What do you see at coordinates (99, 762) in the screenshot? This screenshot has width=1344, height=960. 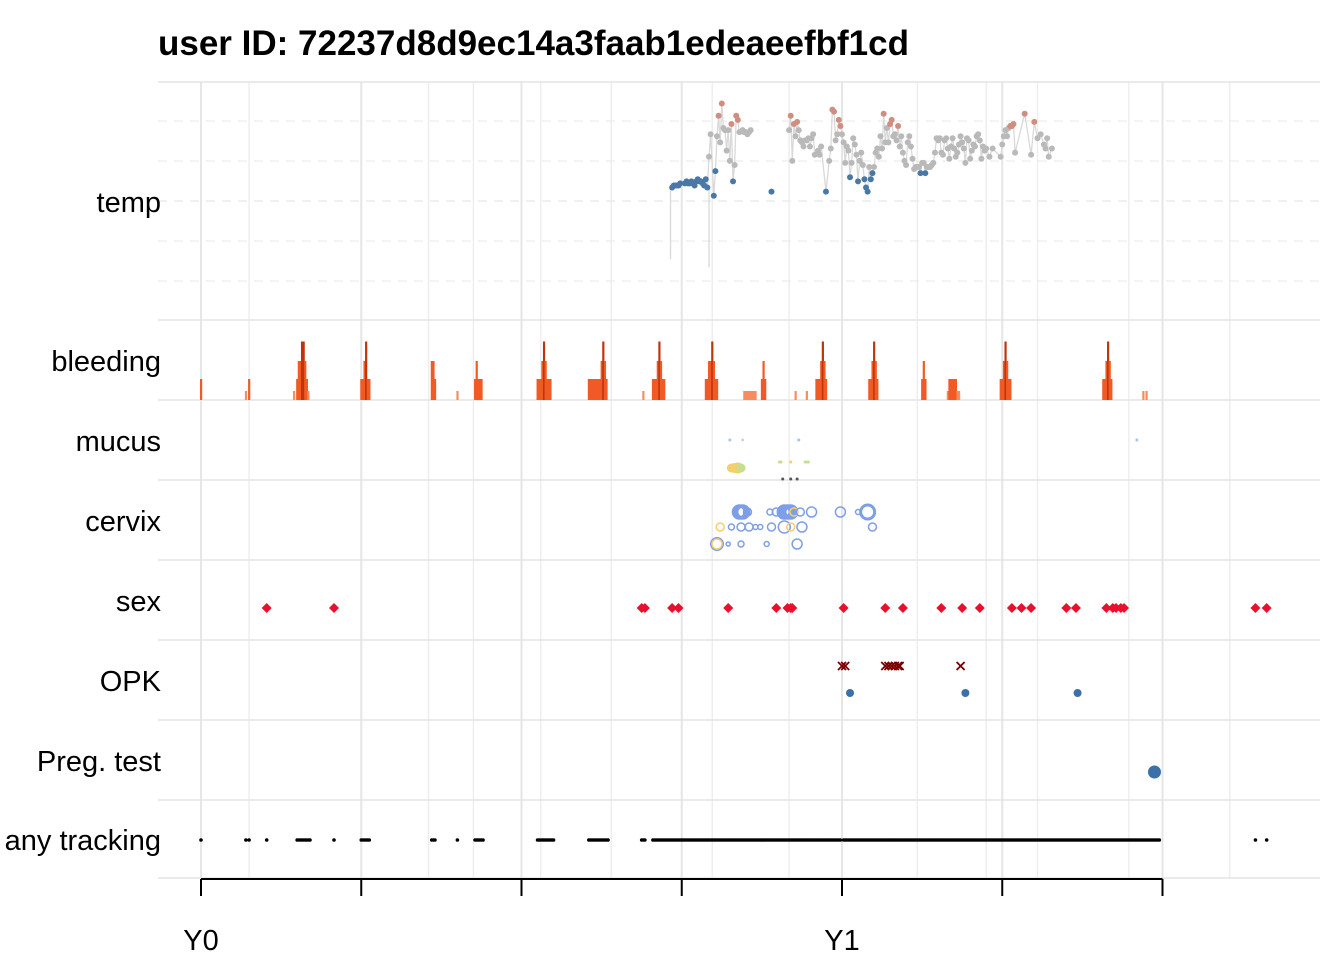 I see `row-label-preg-test: Preg. test` at bounding box center [99, 762].